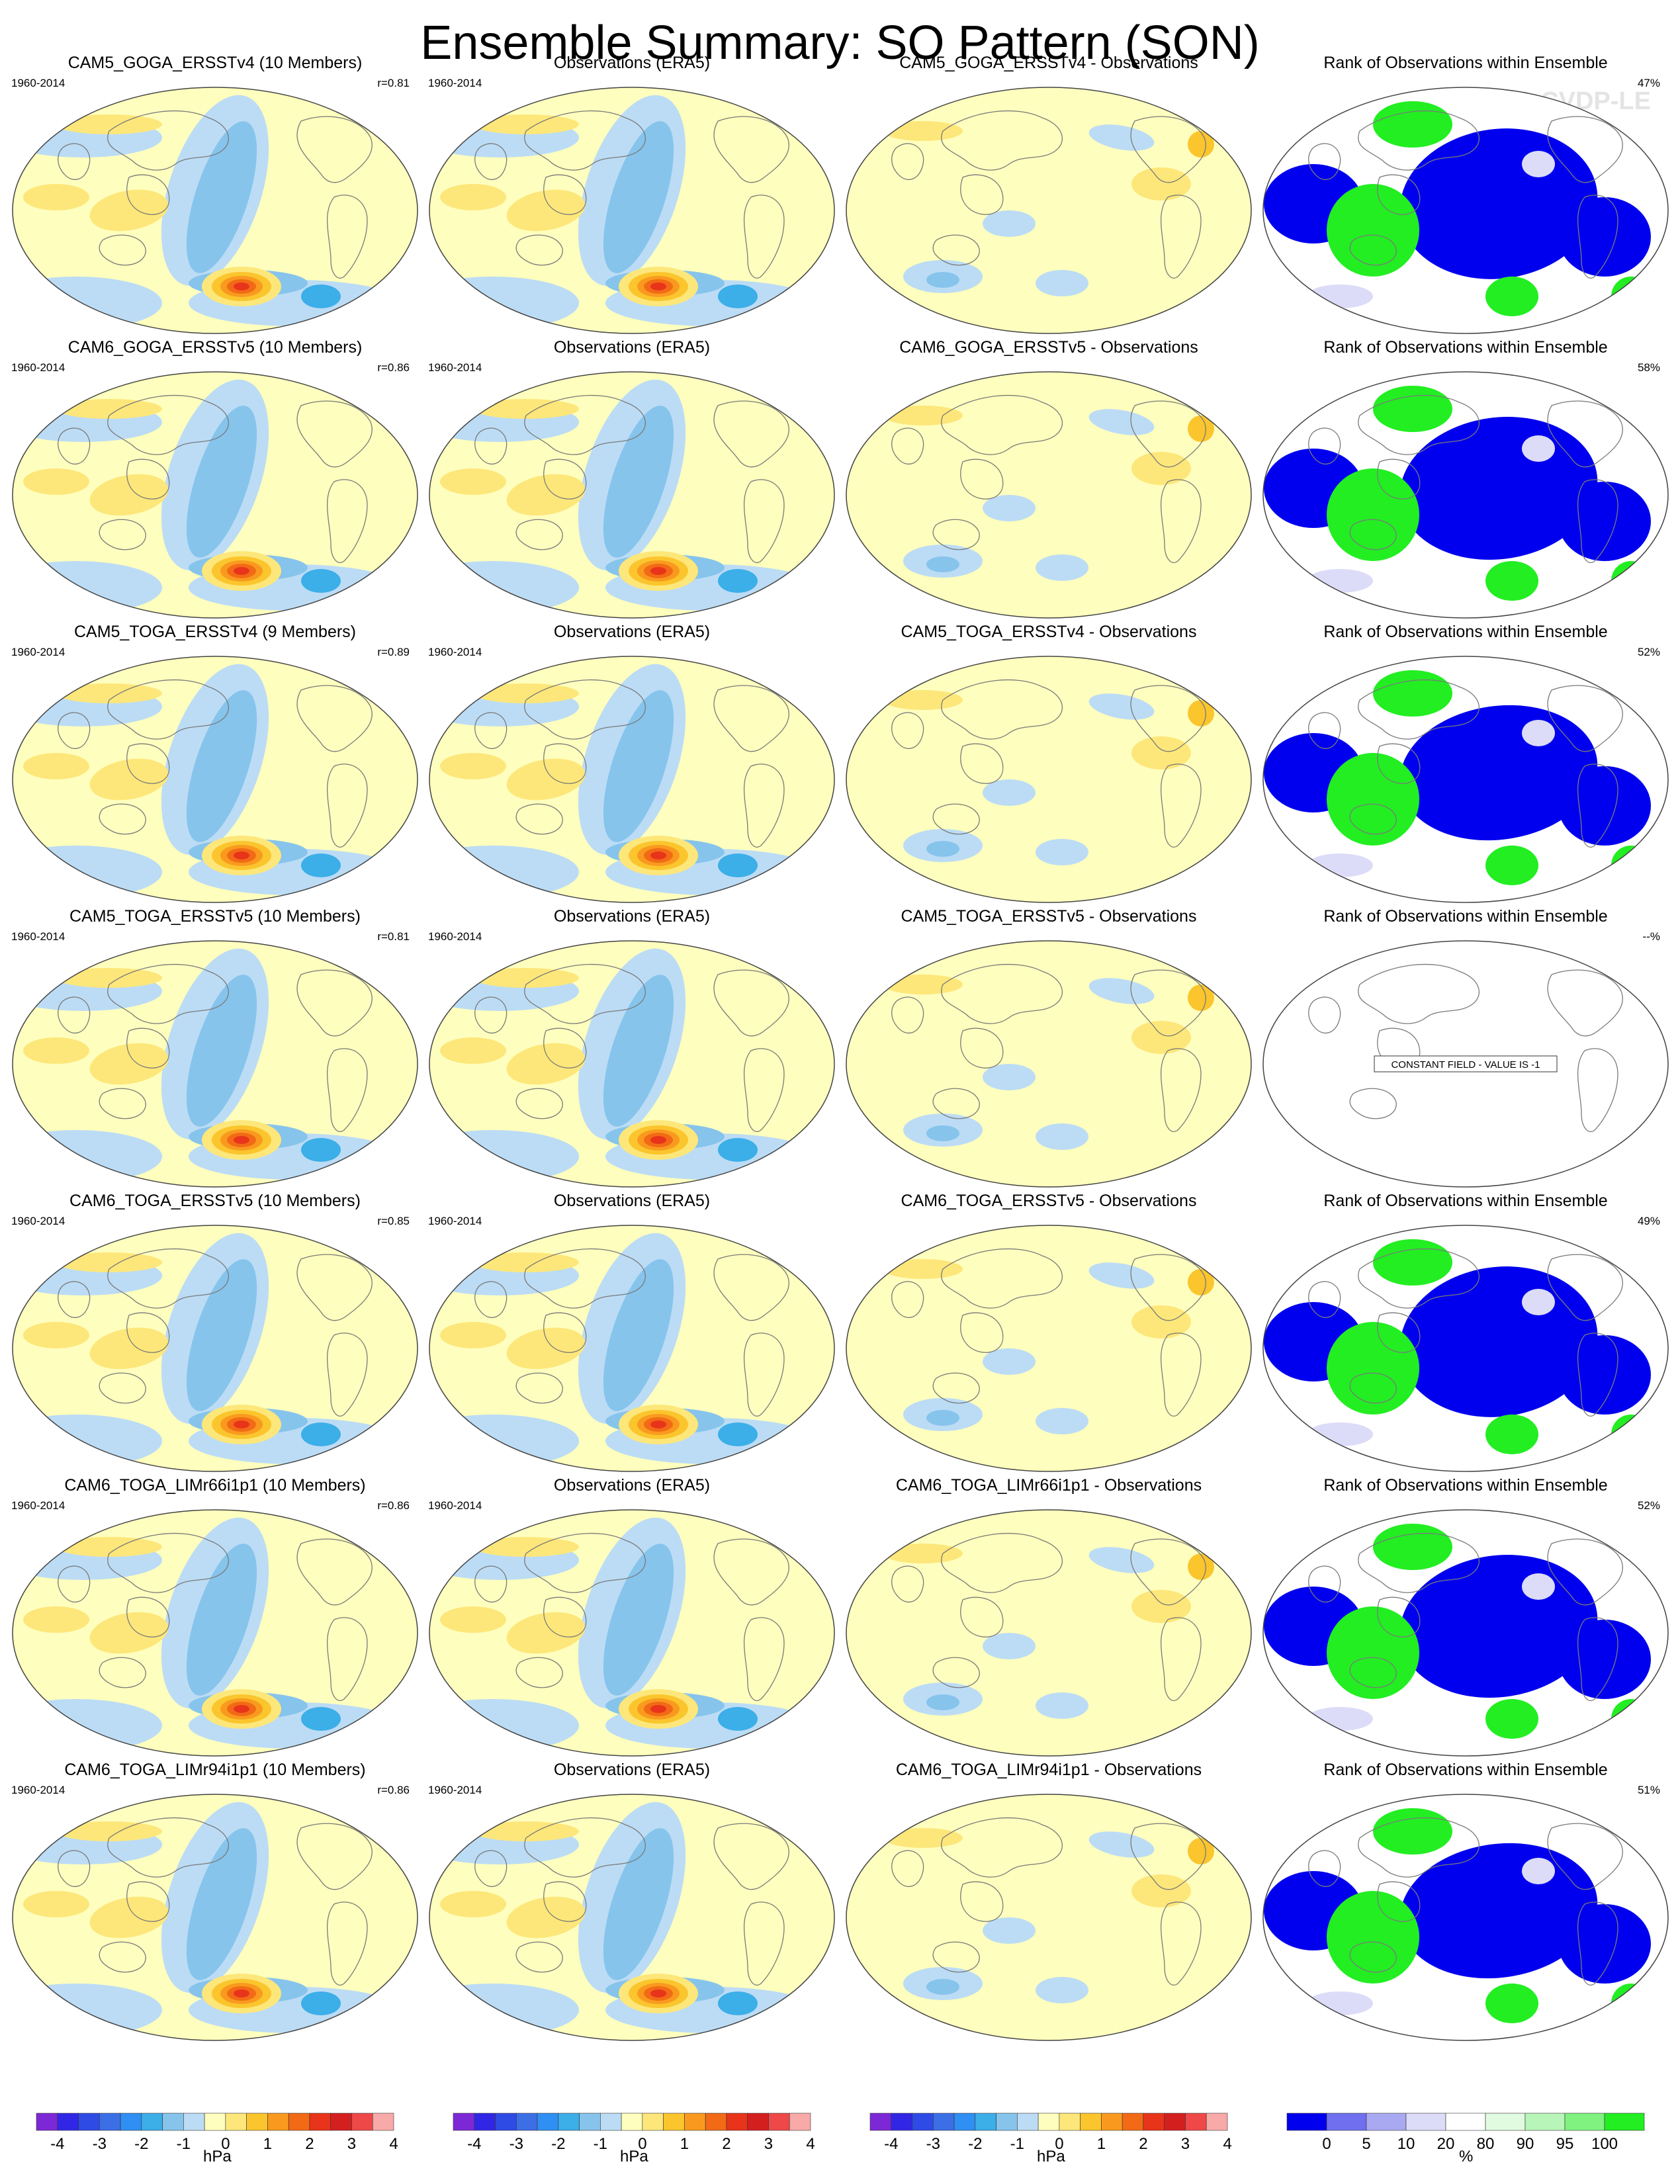 The height and width of the screenshot is (2184, 1680). Describe the element at coordinates (684, 2144) in the screenshot. I see `colorbar-tick-label: 1` at that location.